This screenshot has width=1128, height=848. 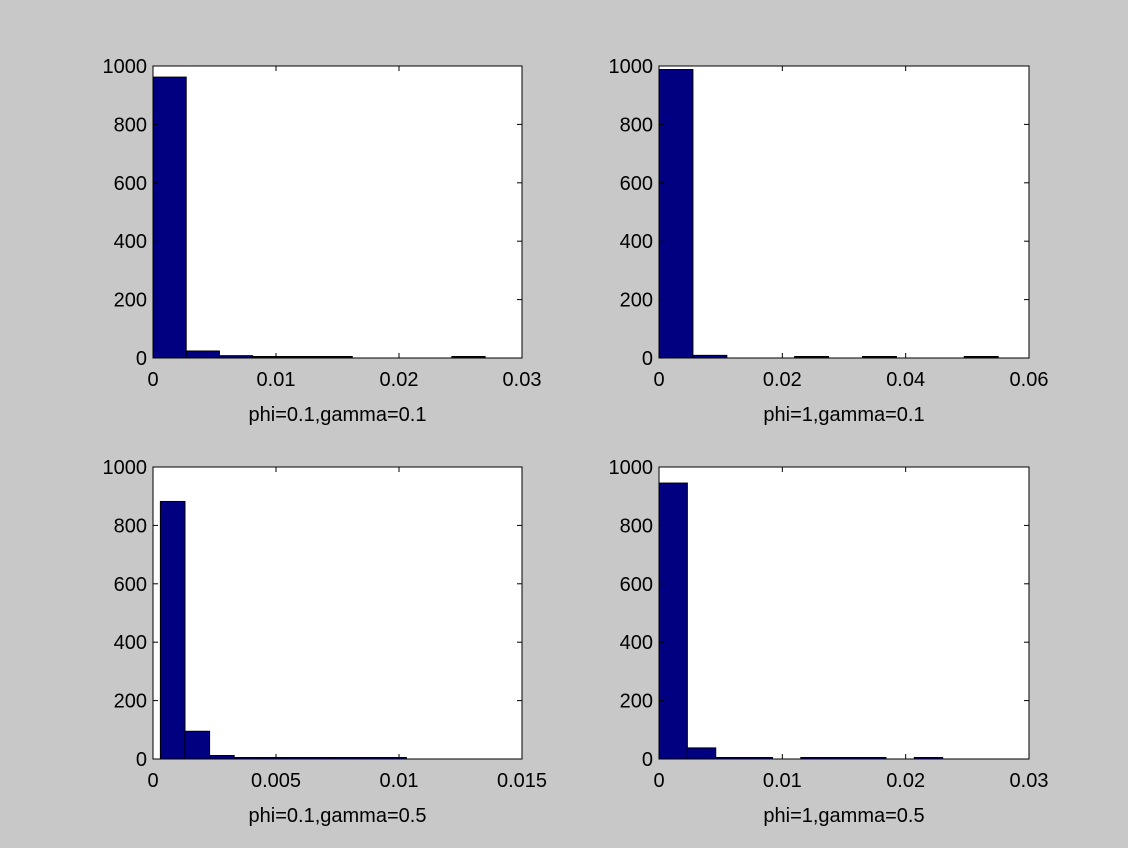 What do you see at coordinates (828, 214) in the screenshot?
I see `bars` at bounding box center [828, 214].